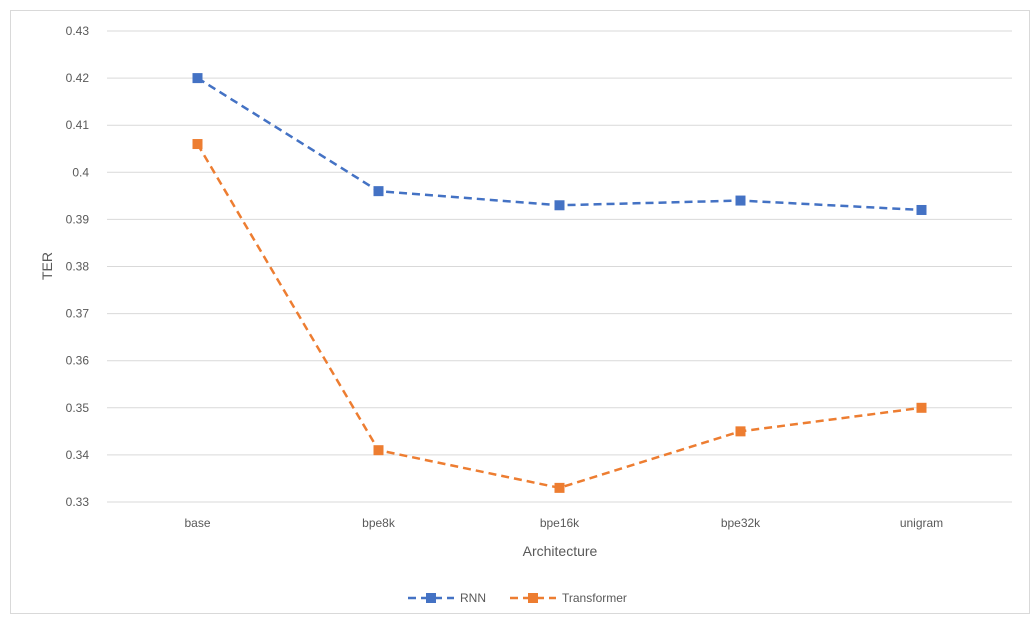  I want to click on y-tick-label: 0.36, so click(78, 361).